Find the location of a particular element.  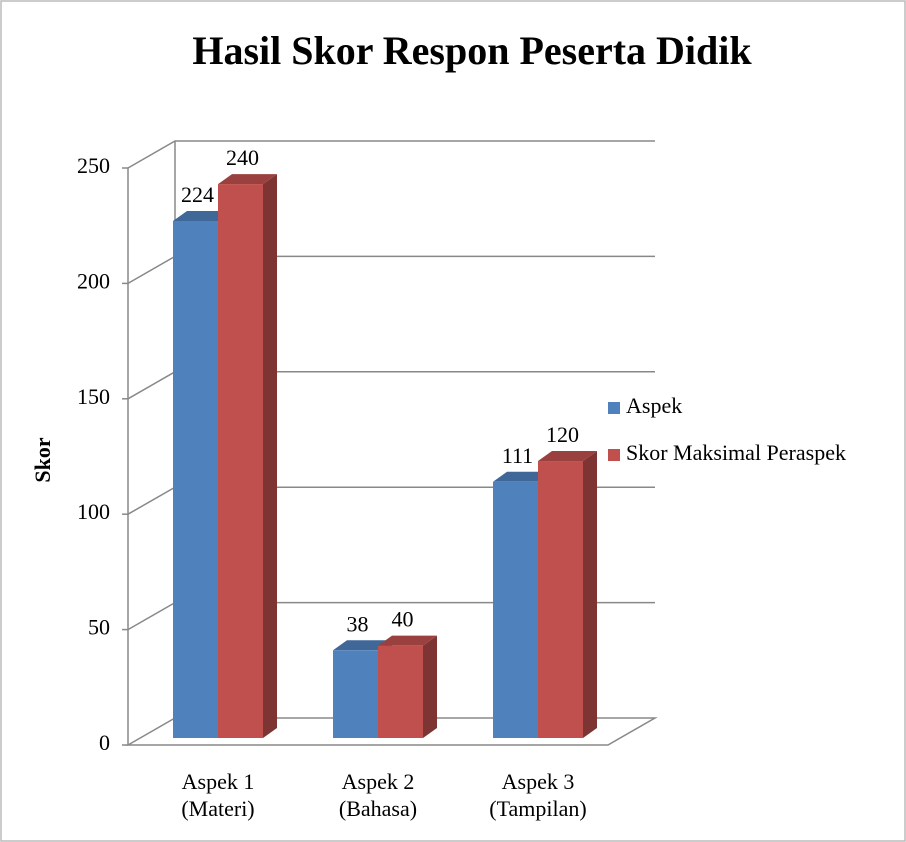

y-axis-label: Skor is located at coordinates (42, 459).